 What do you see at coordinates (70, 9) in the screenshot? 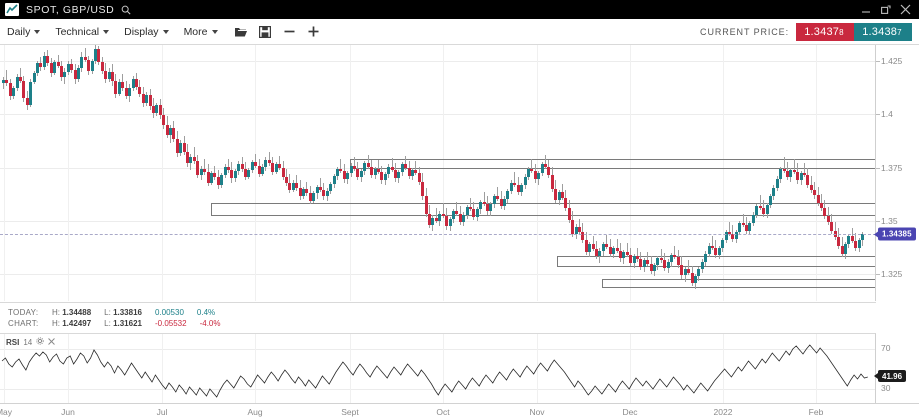
I see `window-title: SPOT, GBP/USD` at bounding box center [70, 9].